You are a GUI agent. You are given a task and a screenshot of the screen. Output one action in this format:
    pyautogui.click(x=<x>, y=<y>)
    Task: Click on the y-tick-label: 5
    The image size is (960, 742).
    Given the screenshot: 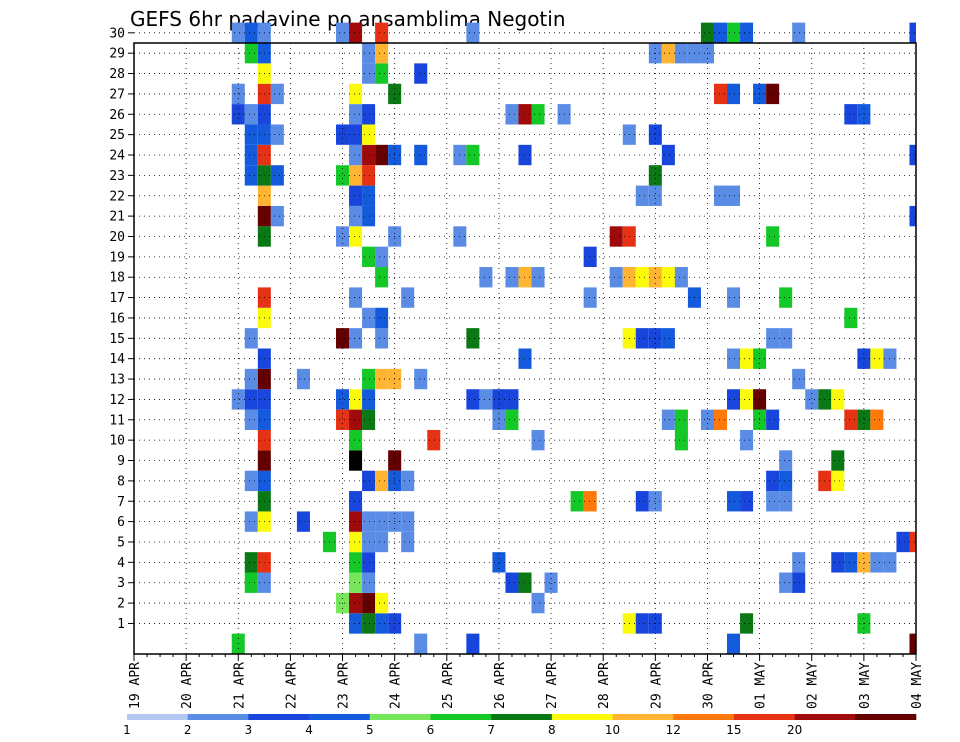 What is the action you would take?
    pyautogui.click(x=121, y=542)
    